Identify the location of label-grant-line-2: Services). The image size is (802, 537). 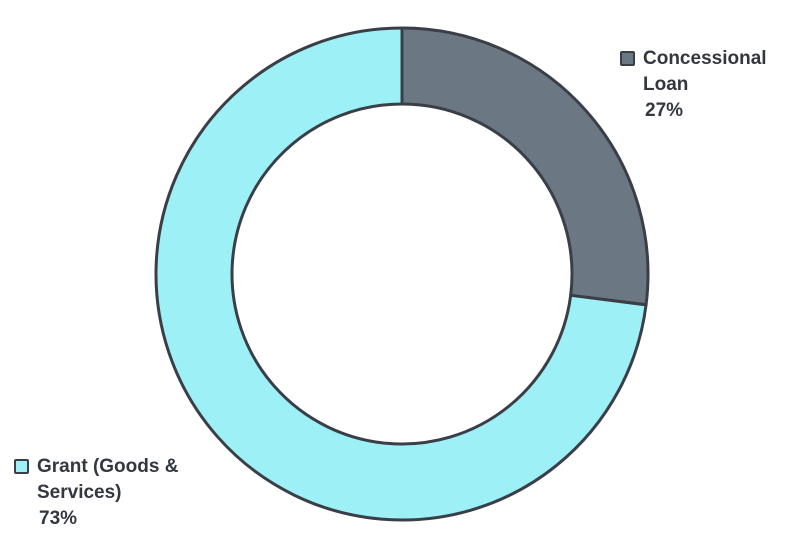
(79, 492).